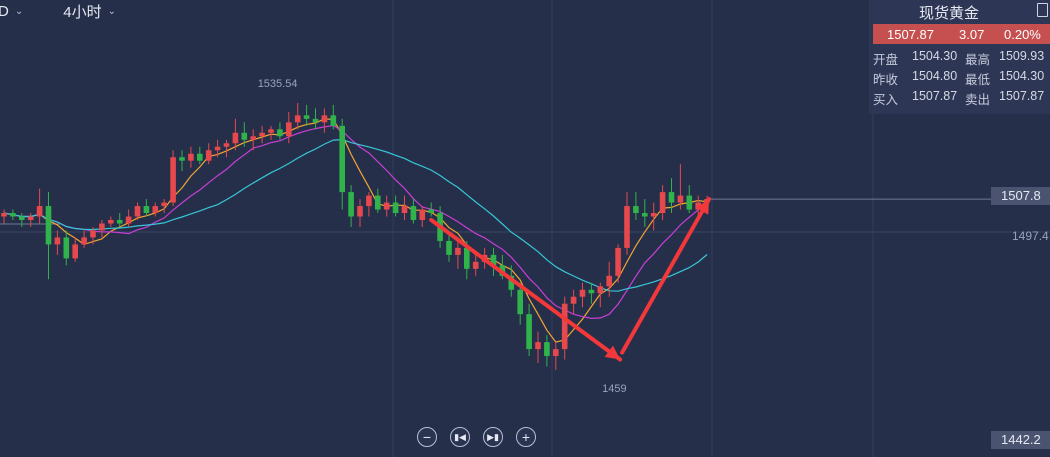 This screenshot has height=457, width=1050. I want to click on high-label: 最高, so click(978, 60).